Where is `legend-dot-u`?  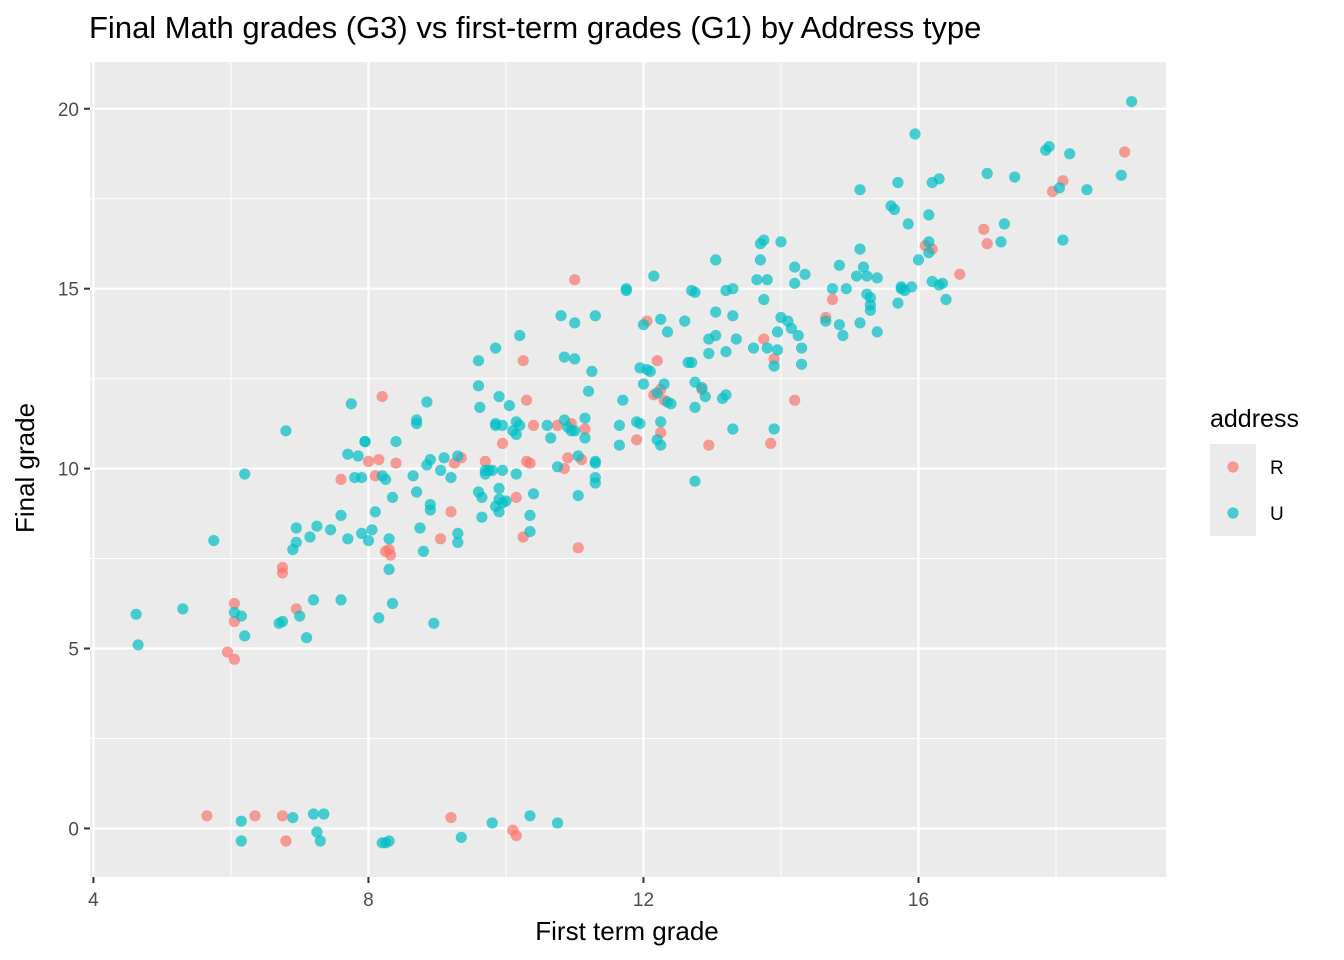 legend-dot-u is located at coordinates (1233, 513).